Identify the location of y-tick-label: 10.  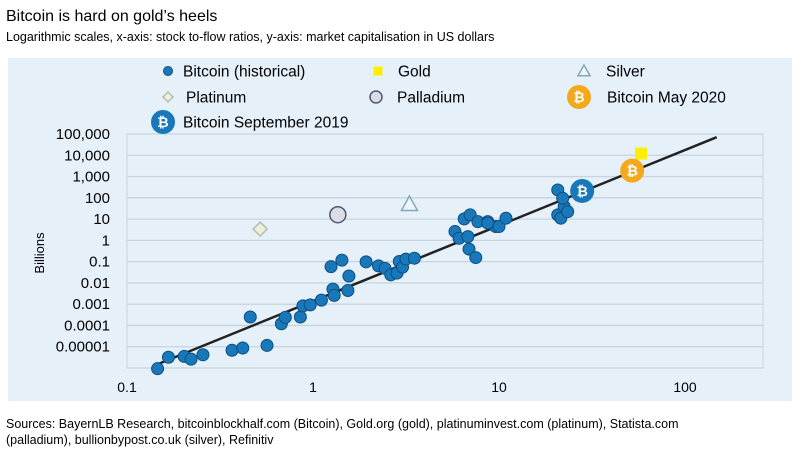
(101, 219).